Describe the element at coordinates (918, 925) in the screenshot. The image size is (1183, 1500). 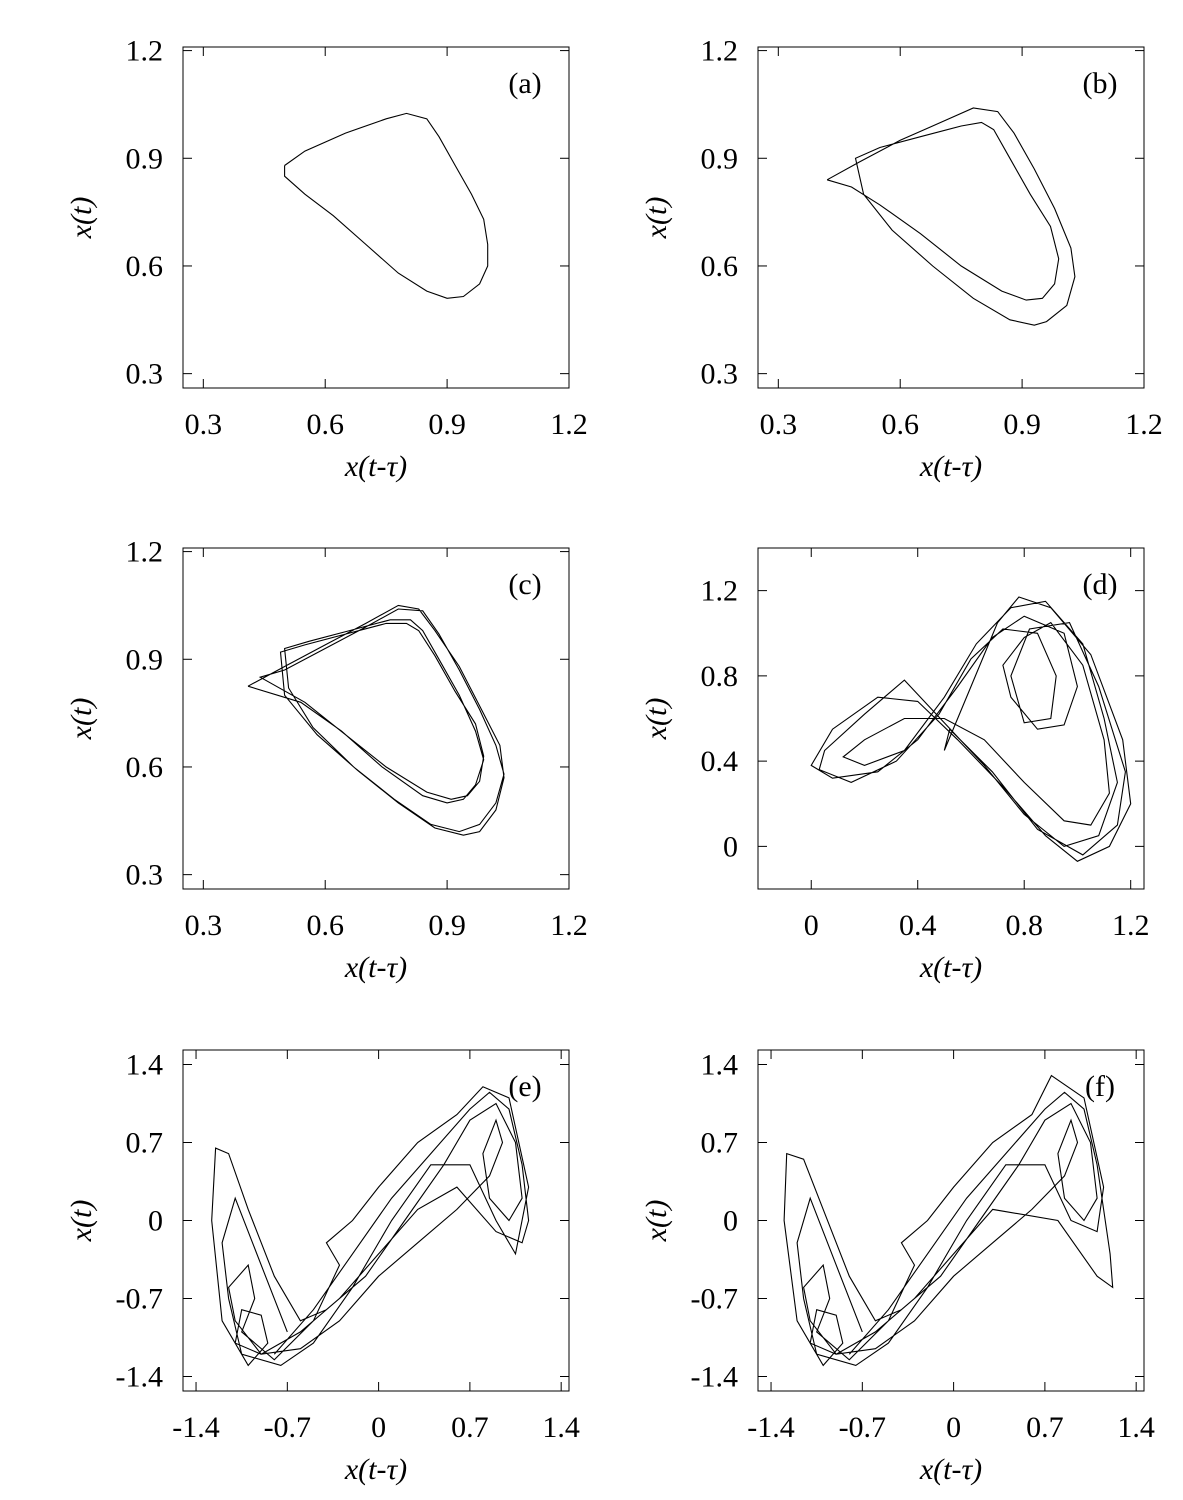
I see `x-tick-label: 0.4` at that location.